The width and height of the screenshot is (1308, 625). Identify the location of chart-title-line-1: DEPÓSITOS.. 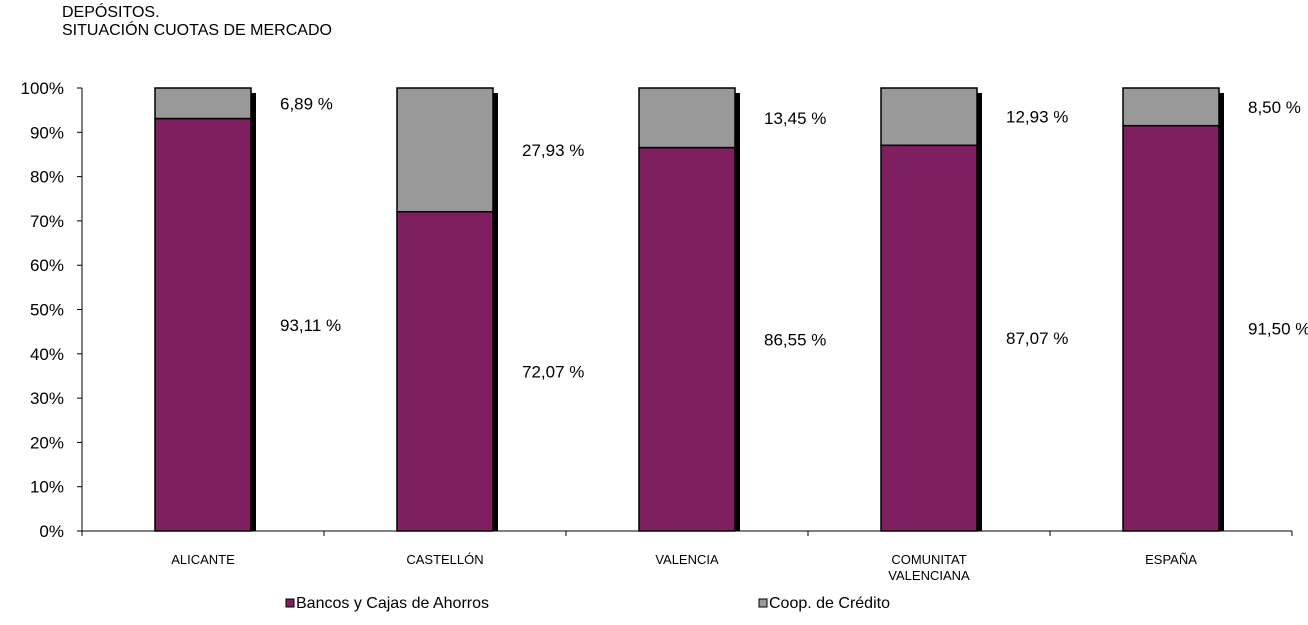
(111, 12).